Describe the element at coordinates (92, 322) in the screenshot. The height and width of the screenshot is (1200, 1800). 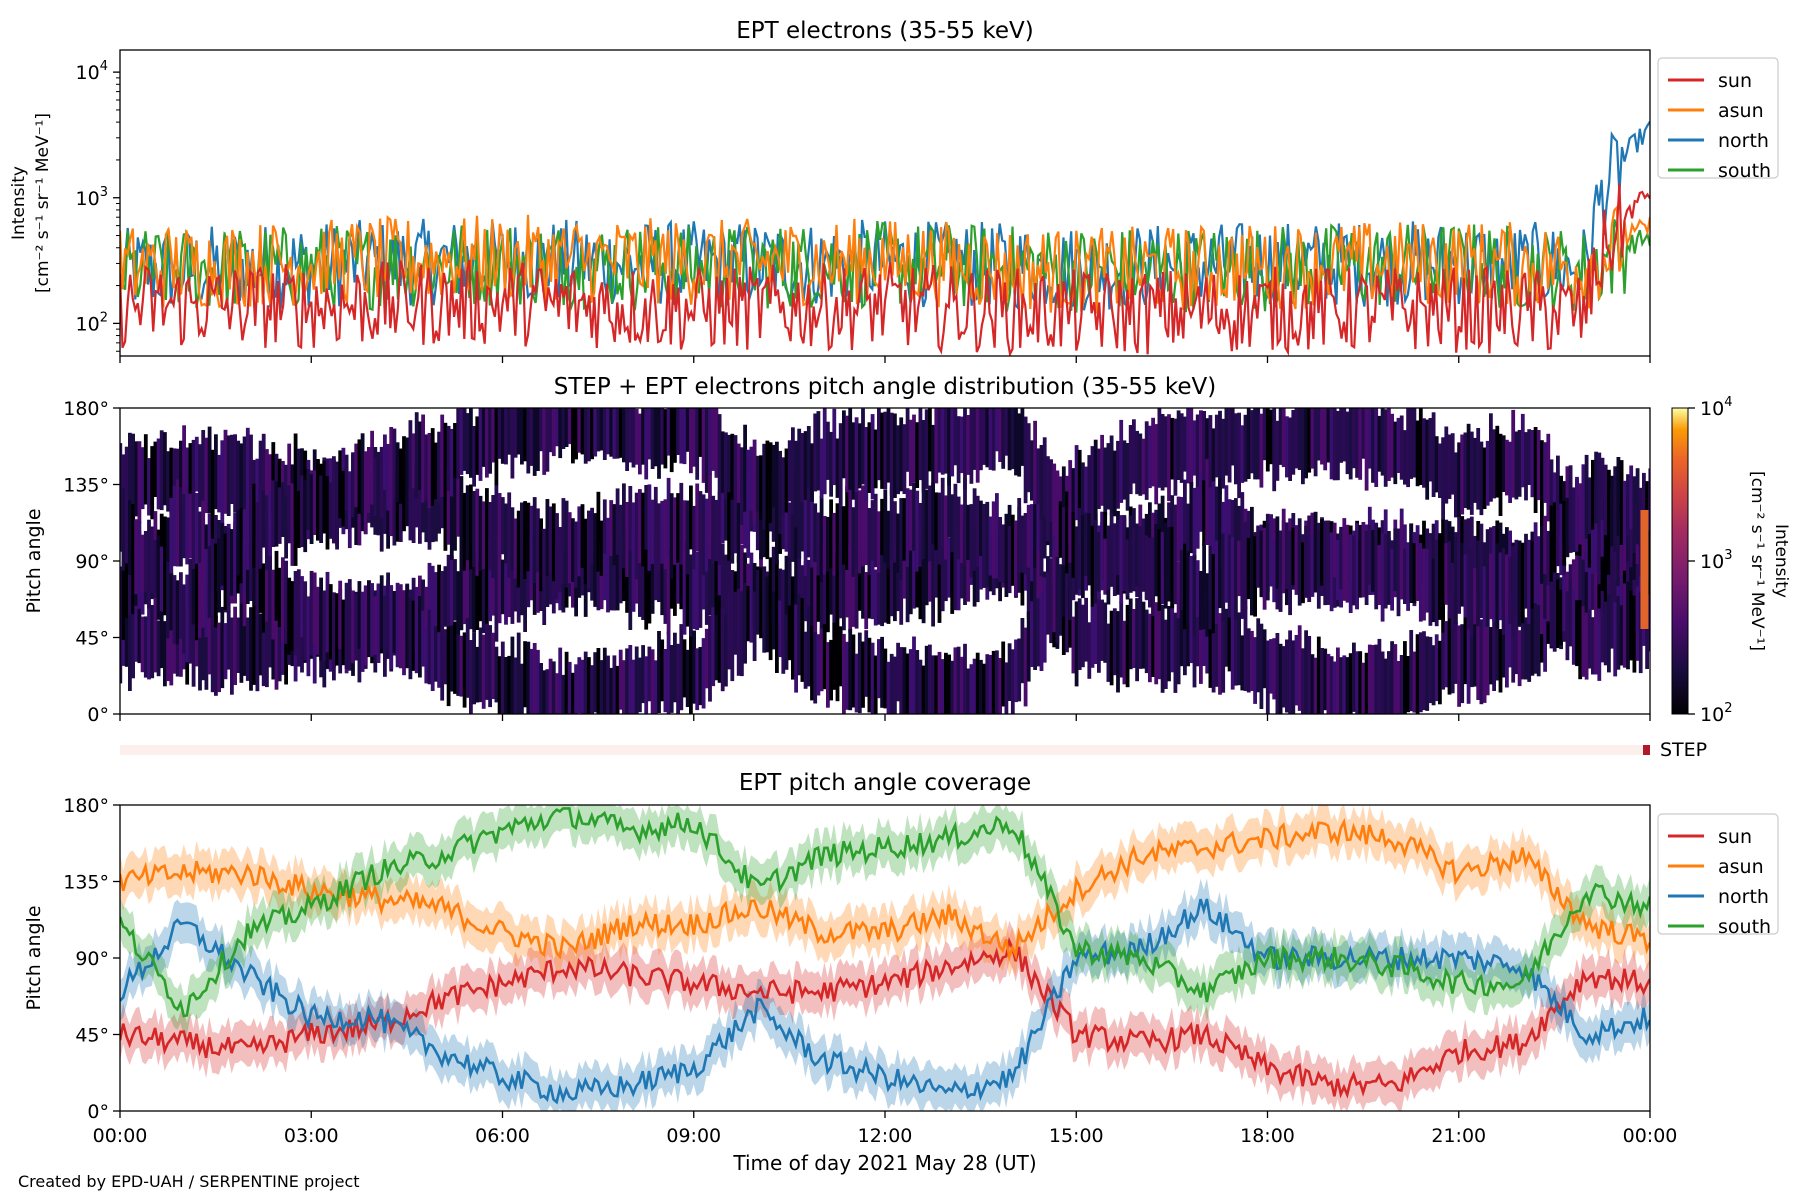
I see `ytick-label: 10²` at that location.